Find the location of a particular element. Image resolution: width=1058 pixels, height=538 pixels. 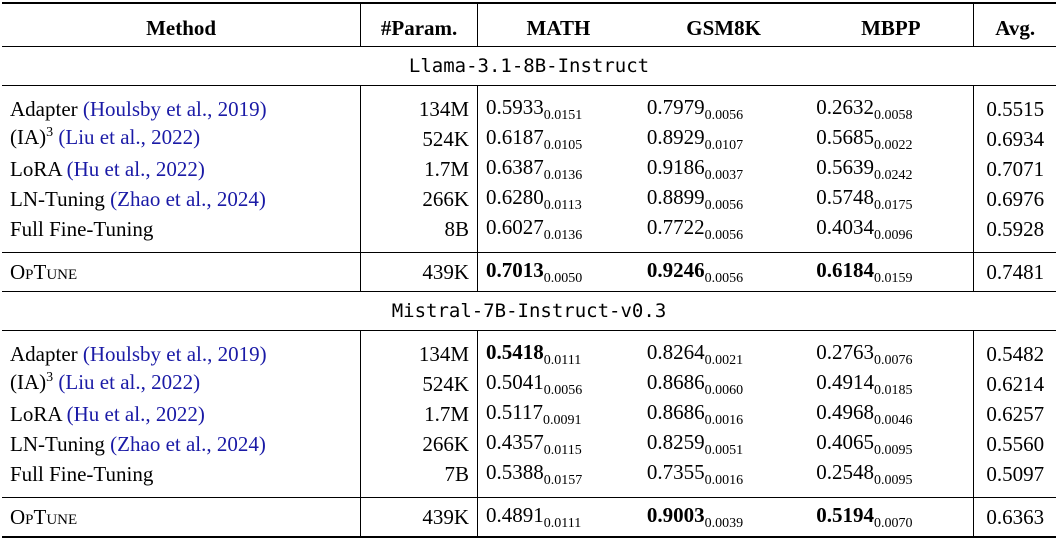

avg-cell: 0.7481 is located at coordinates (1014, 272).